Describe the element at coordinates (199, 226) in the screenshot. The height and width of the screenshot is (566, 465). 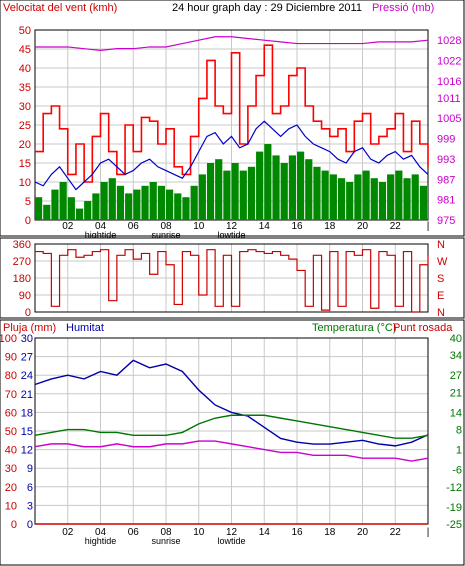
I see `wind-hour-label: 10` at that location.